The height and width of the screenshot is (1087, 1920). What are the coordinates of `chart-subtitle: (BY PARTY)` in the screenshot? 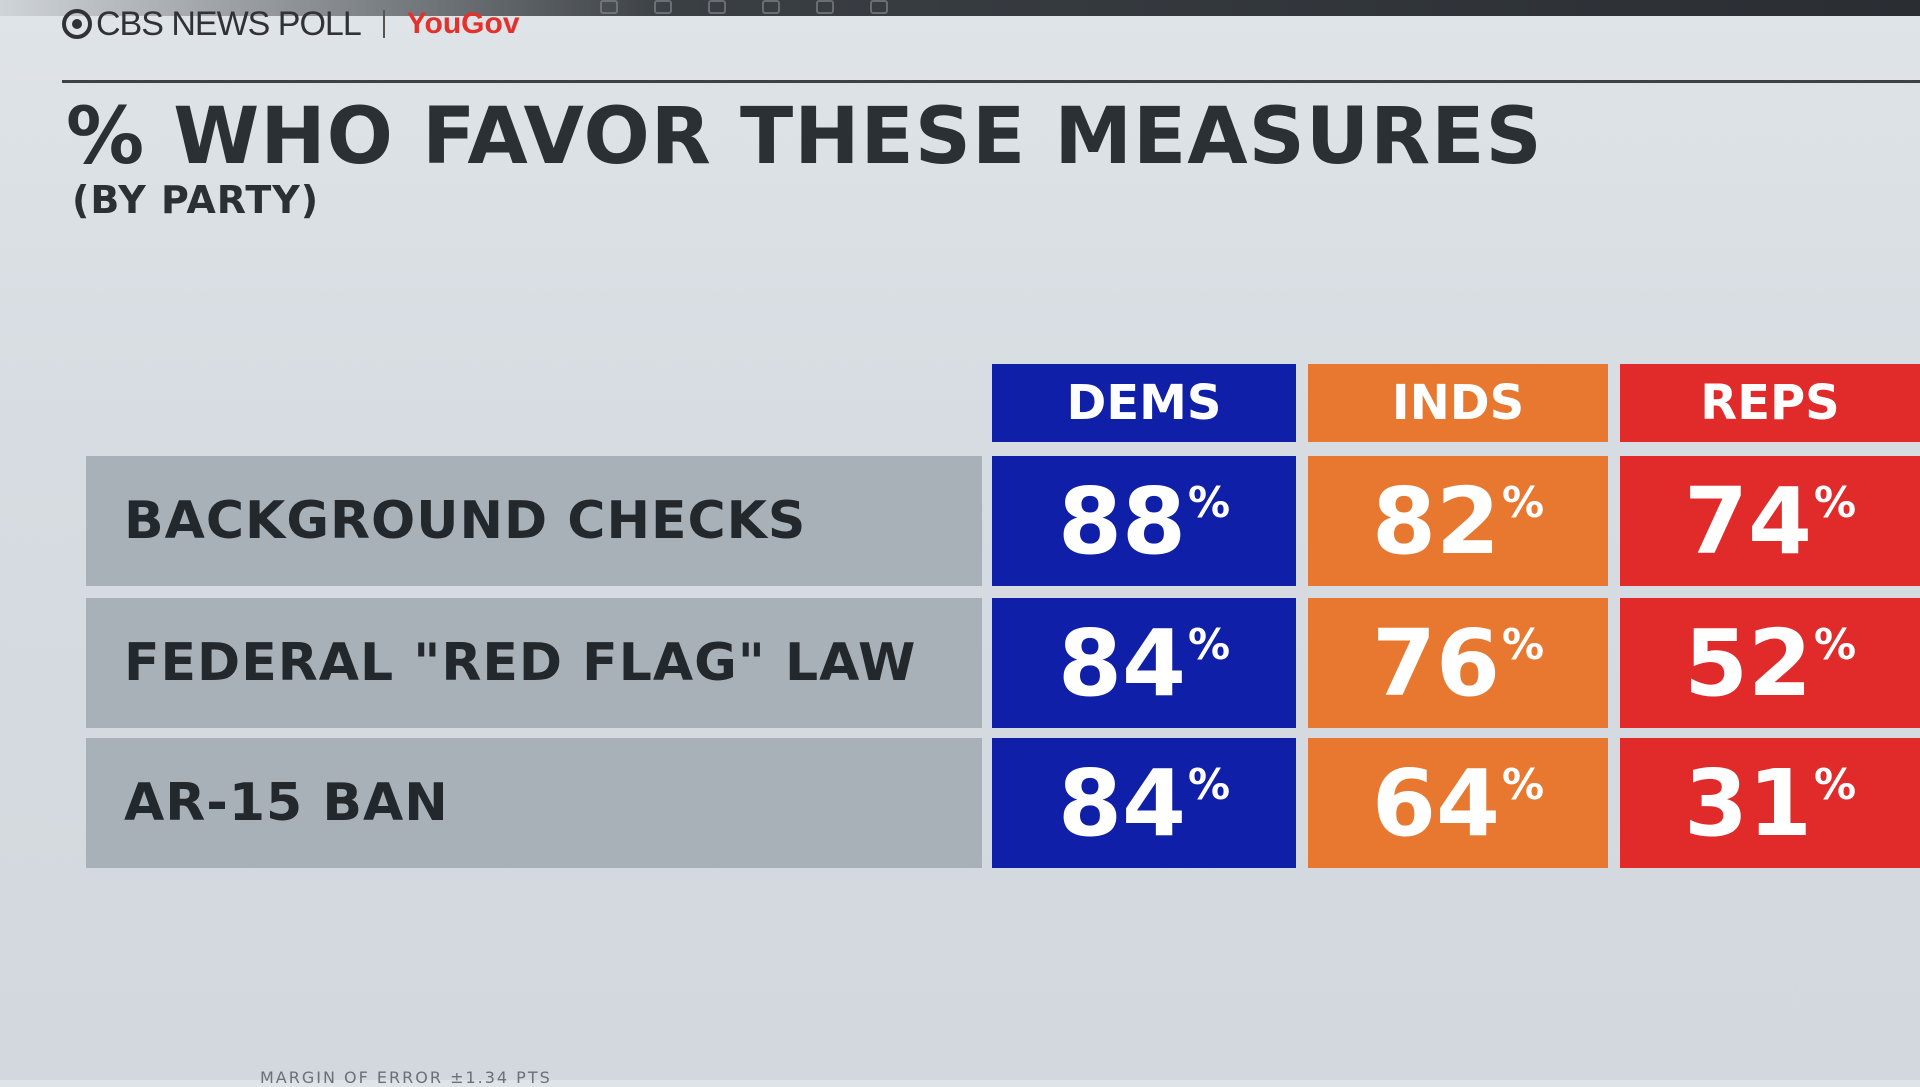 It's located at (196, 200).